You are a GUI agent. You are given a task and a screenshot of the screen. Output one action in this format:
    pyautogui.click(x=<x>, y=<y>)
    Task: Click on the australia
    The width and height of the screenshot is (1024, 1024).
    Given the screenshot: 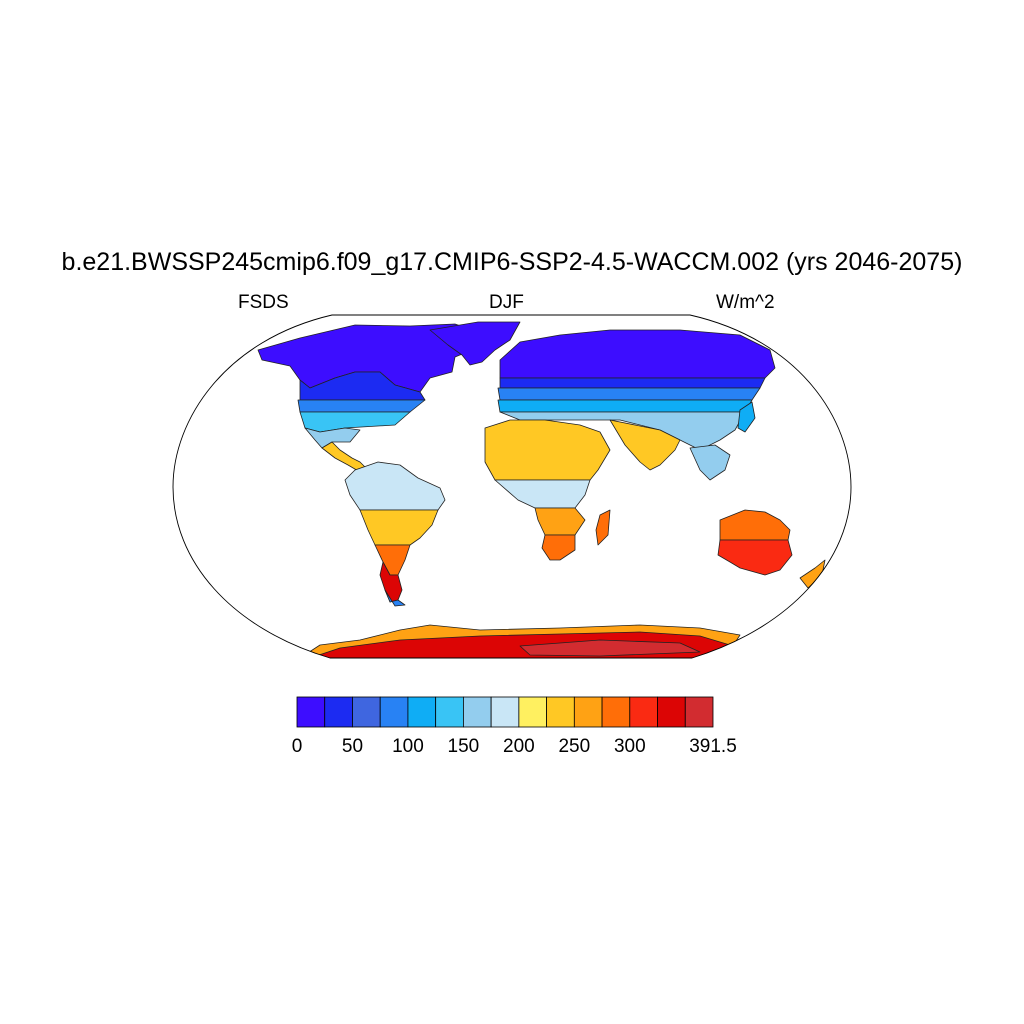 What is the action you would take?
    pyautogui.click(x=771, y=549)
    